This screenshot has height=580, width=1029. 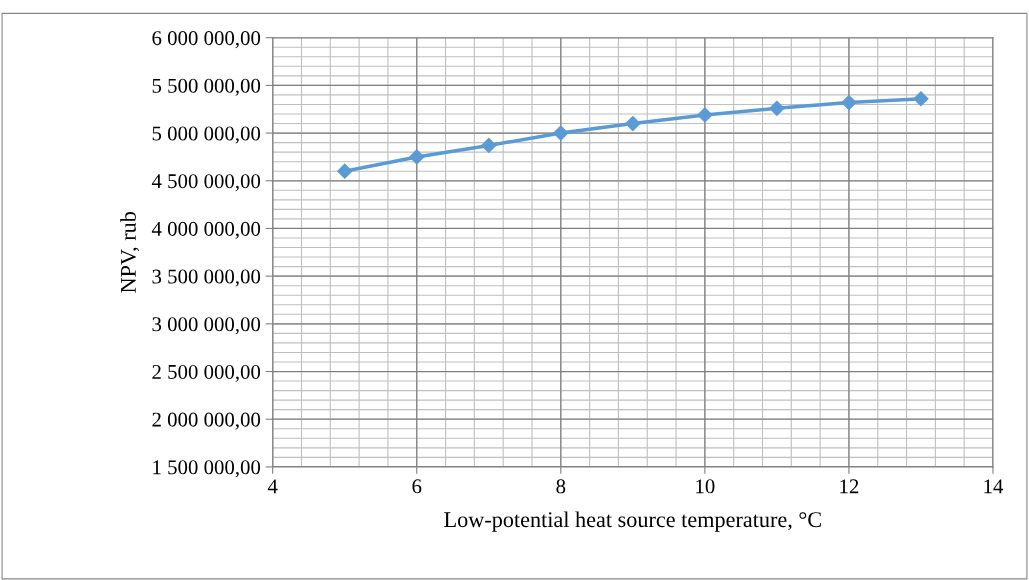 What do you see at coordinates (206, 40) in the screenshot?
I see `y-tick-label: 6 000 000,00` at bounding box center [206, 40].